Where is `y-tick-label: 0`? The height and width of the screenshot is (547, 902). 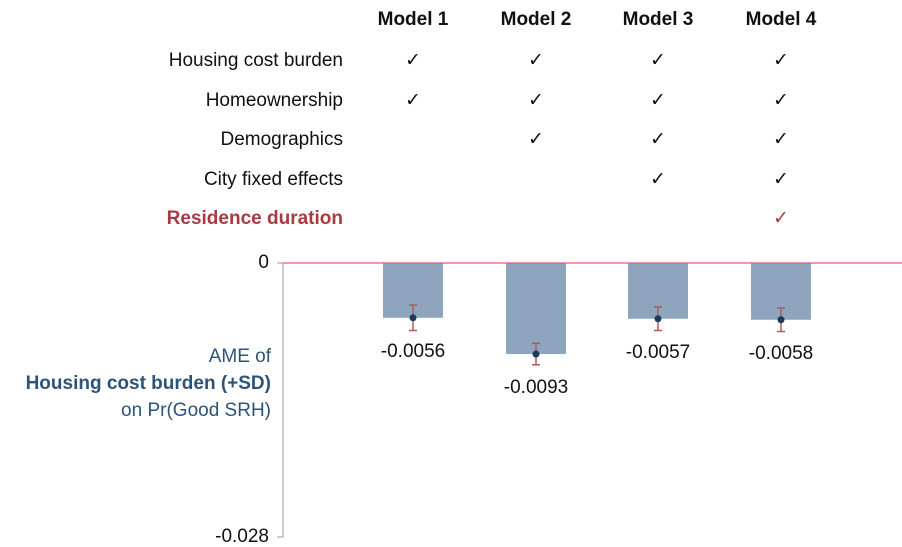 y-tick-label: 0 is located at coordinates (263, 262).